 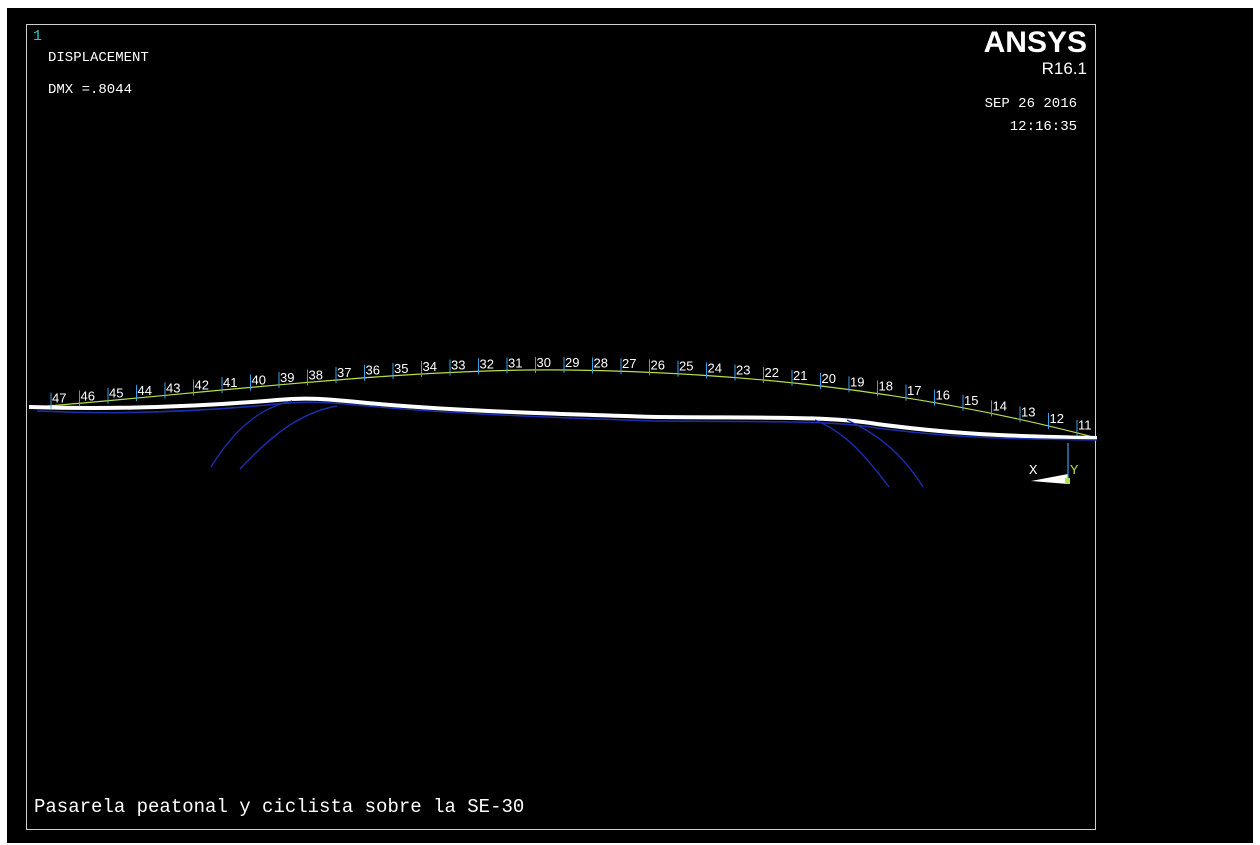 What do you see at coordinates (230, 382) in the screenshot?
I see `node-label: 41` at bounding box center [230, 382].